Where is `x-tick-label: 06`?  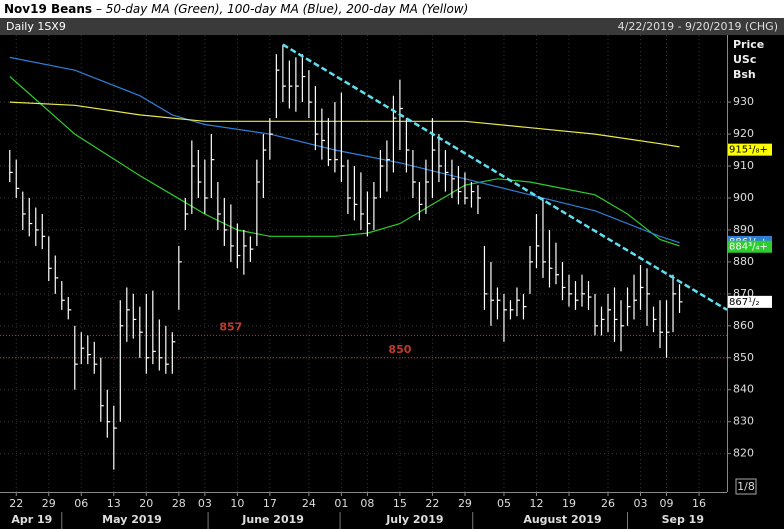 x-tick-label: 06 is located at coordinates (81, 503).